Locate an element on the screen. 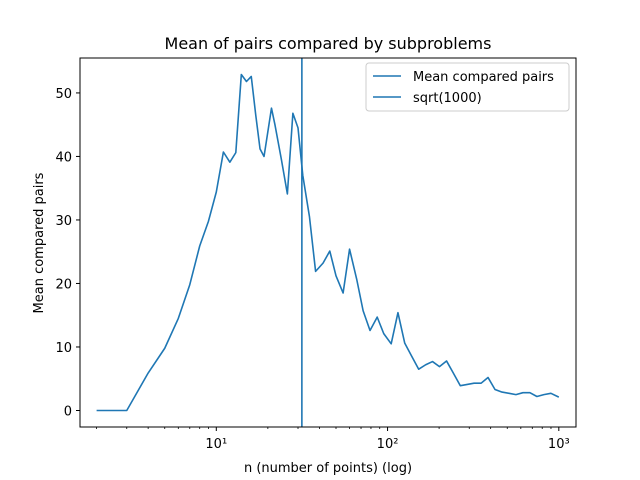 The height and width of the screenshot is (480, 640). legend-label-mean-compared-pairs: Mean compared pairs is located at coordinates (483, 77).